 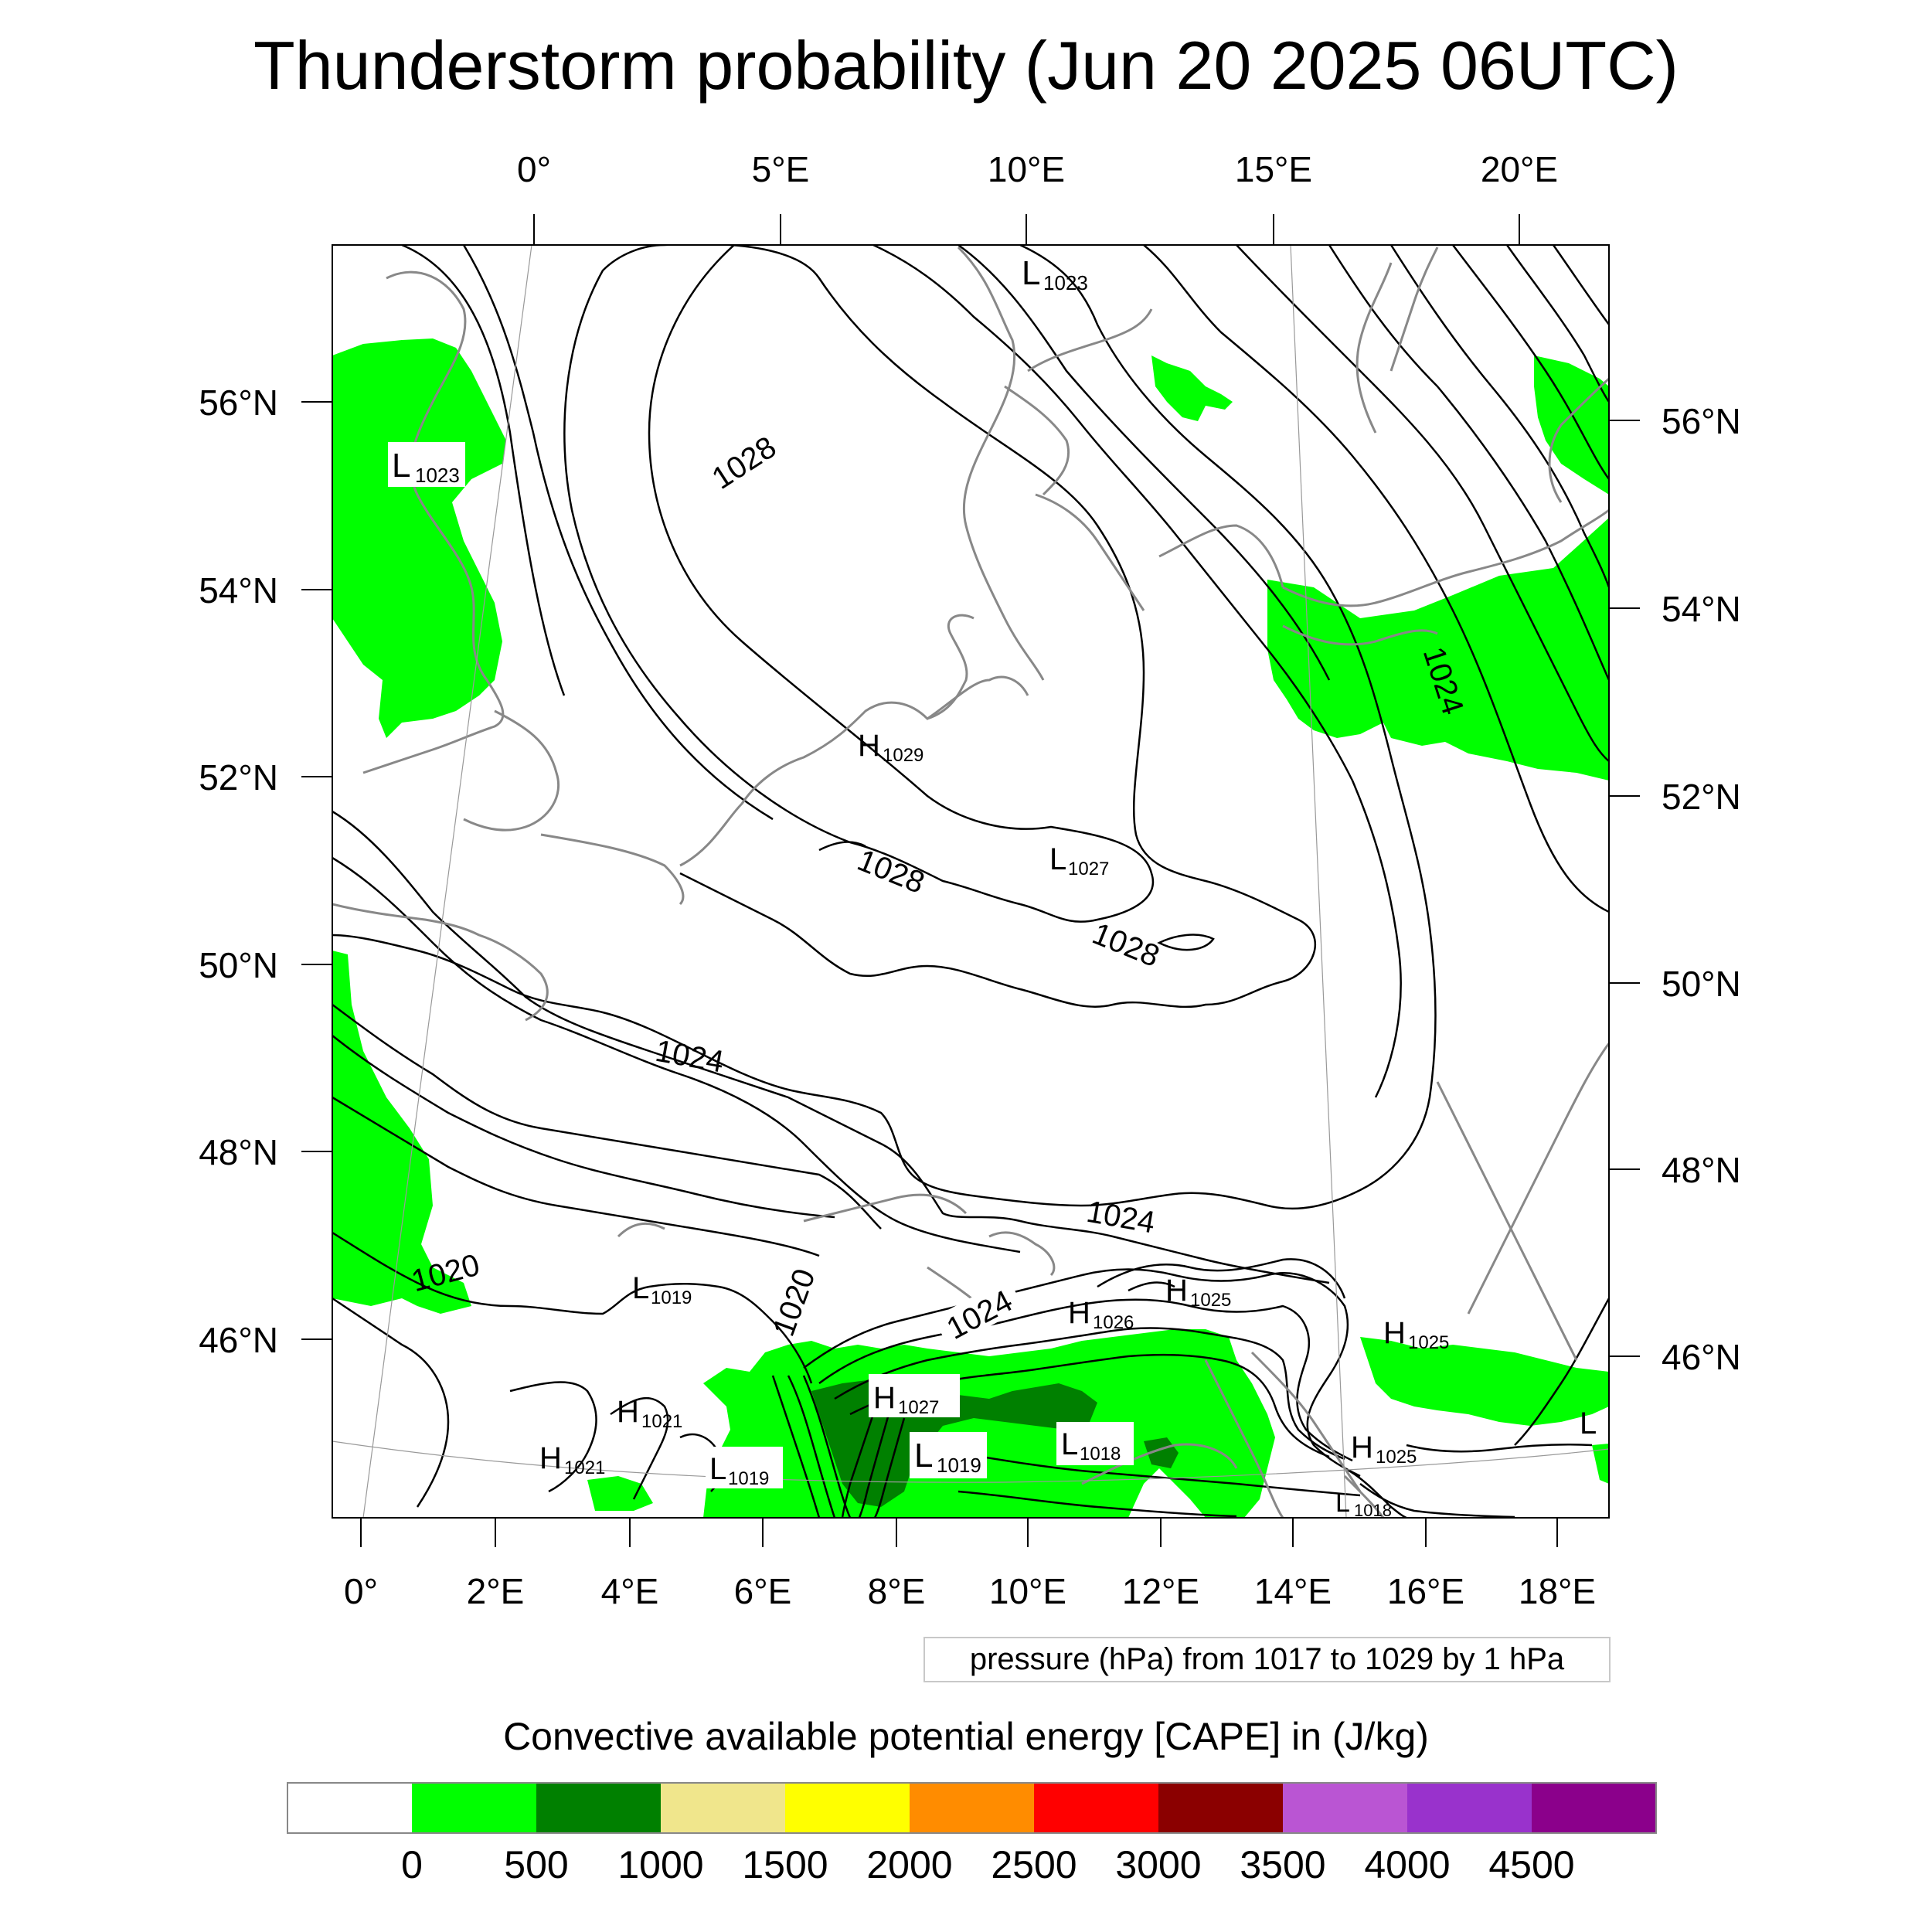 What do you see at coordinates (316, 871) in the screenshot?
I see `left-ticks` at bounding box center [316, 871].